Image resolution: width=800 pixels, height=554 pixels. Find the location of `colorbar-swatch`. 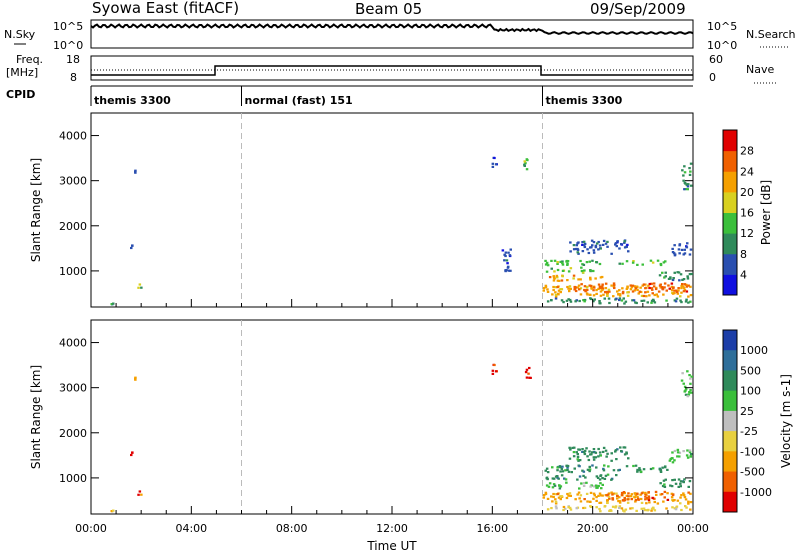

colorbar-swatch is located at coordinates (730, 360).